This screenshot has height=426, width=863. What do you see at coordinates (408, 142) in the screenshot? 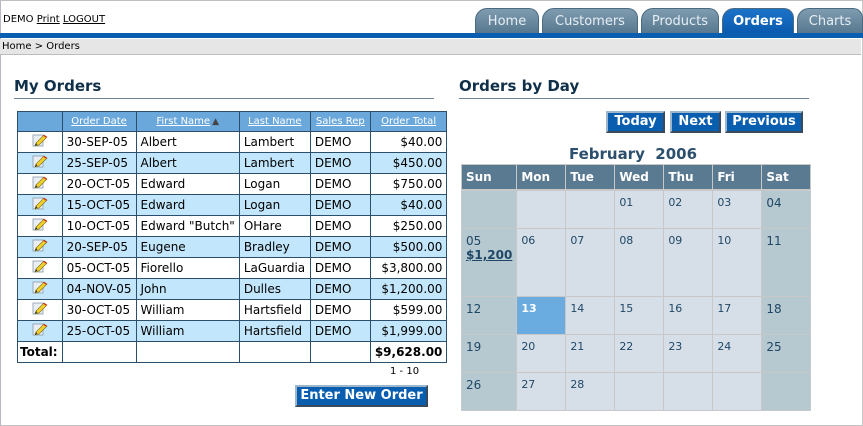
I see `cell-order-total: $40.00` at bounding box center [408, 142].